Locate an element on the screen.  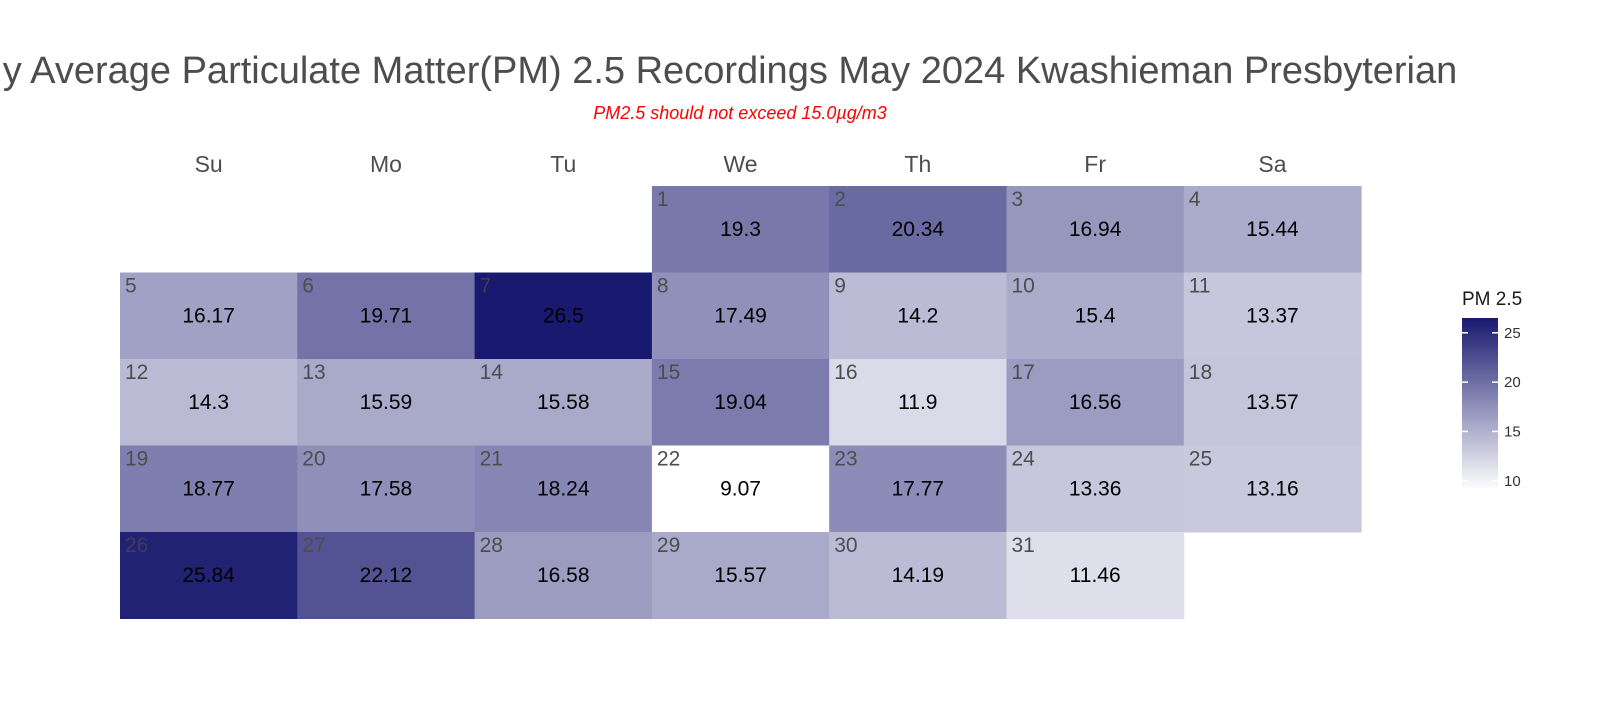
calendar-cell: 31 11.46 is located at coordinates (1095, 575).